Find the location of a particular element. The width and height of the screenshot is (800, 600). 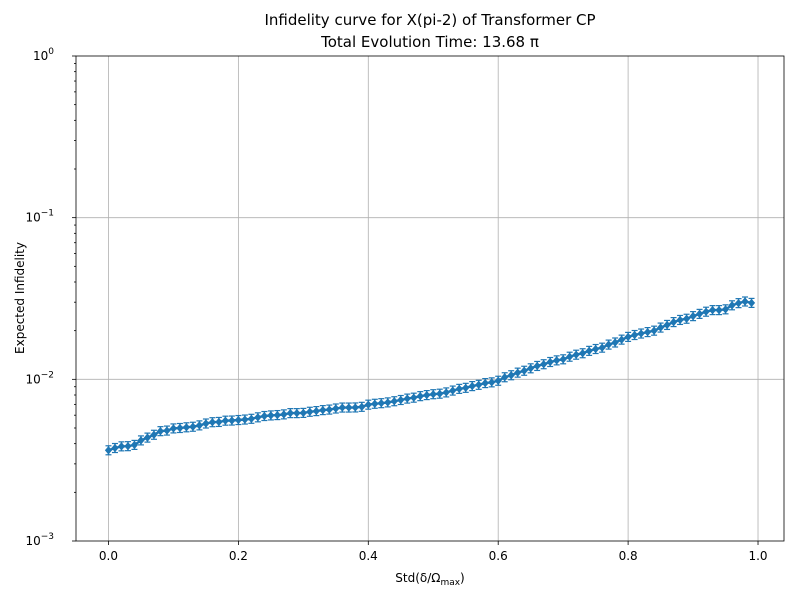

y-tick-label: 10⁻³ is located at coordinates (39, 540).